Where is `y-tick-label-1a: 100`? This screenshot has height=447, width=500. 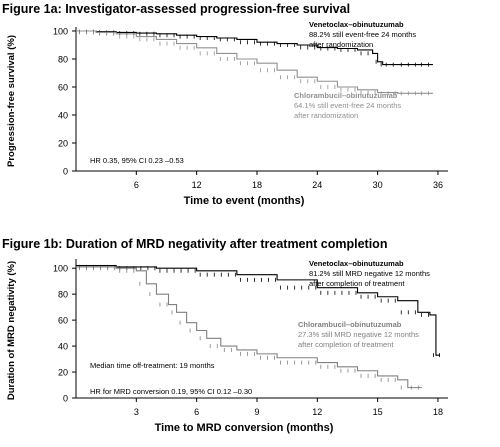
y-tick-label-1a: 100 is located at coordinates (60, 32).